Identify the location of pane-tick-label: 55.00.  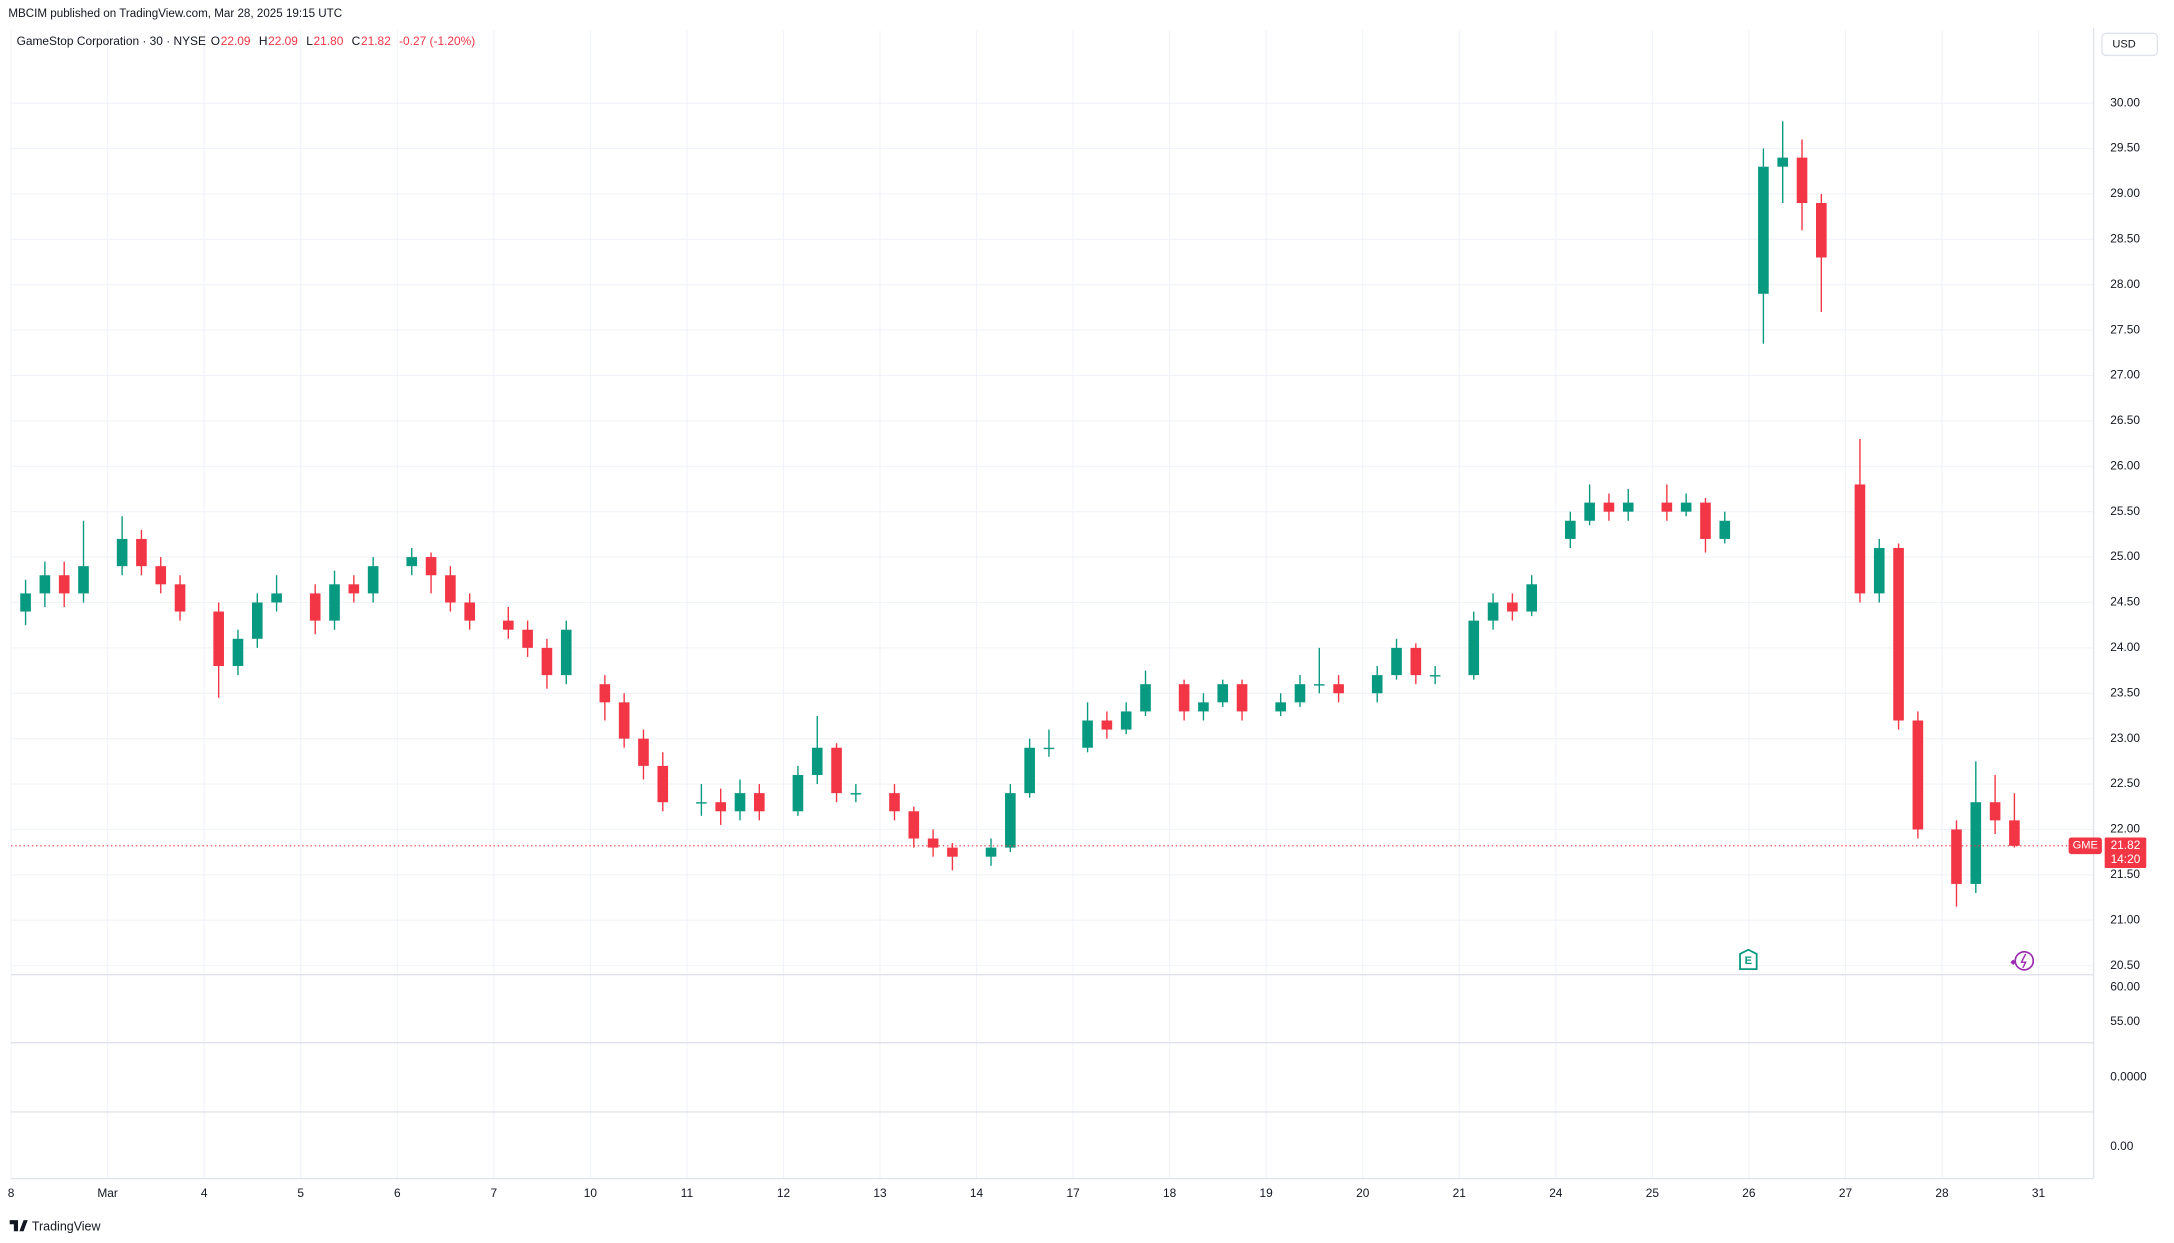
(2125, 1021).